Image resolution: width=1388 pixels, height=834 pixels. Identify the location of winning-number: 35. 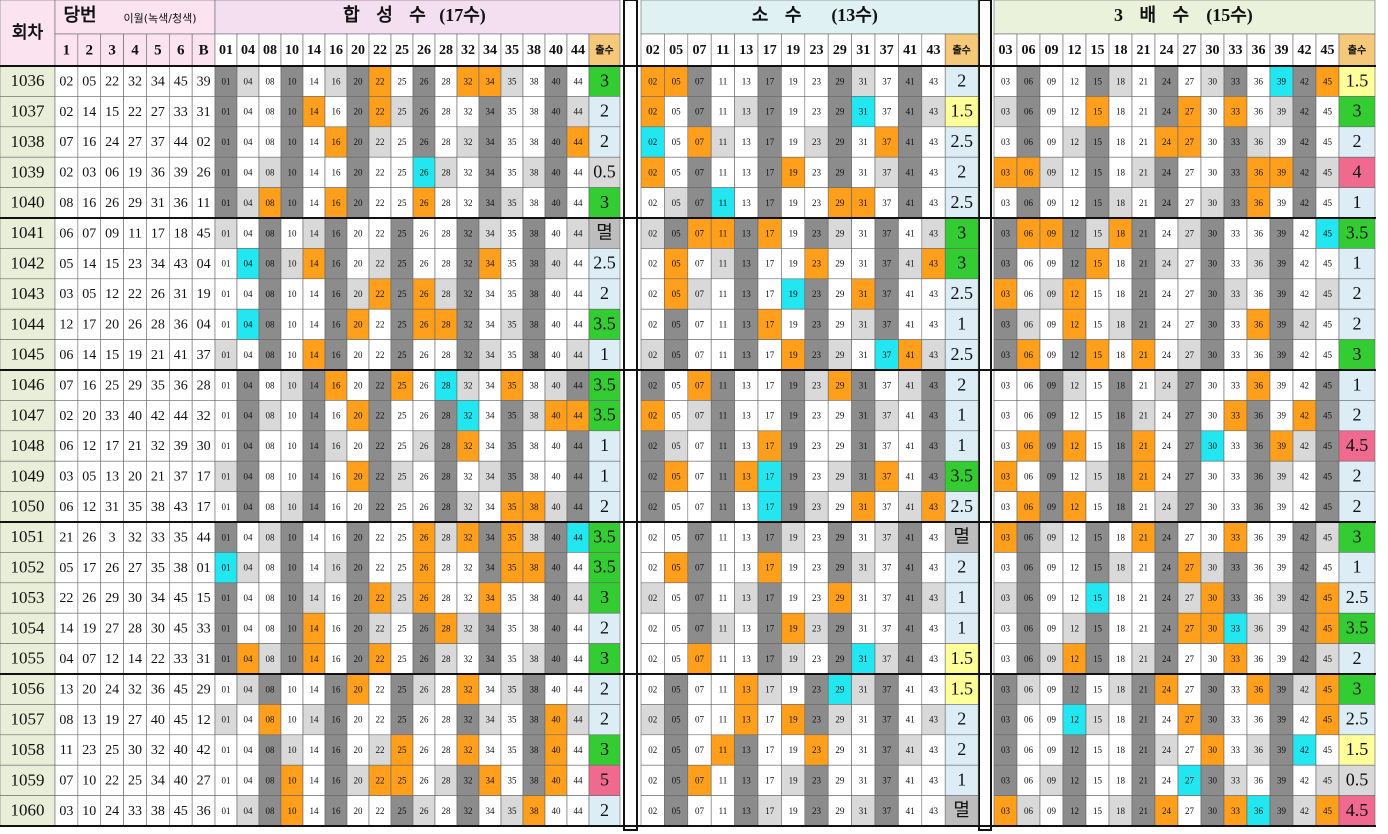
(158, 568).